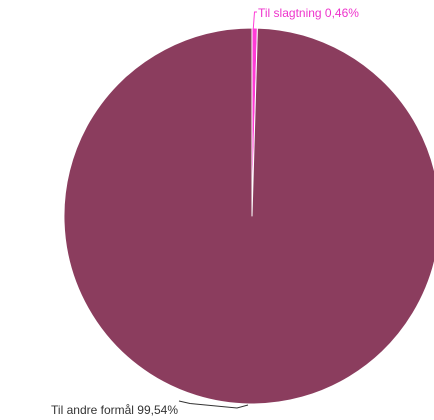  I want to click on slagtning-data-label: Til slagtning 0,46%, so click(308, 13).